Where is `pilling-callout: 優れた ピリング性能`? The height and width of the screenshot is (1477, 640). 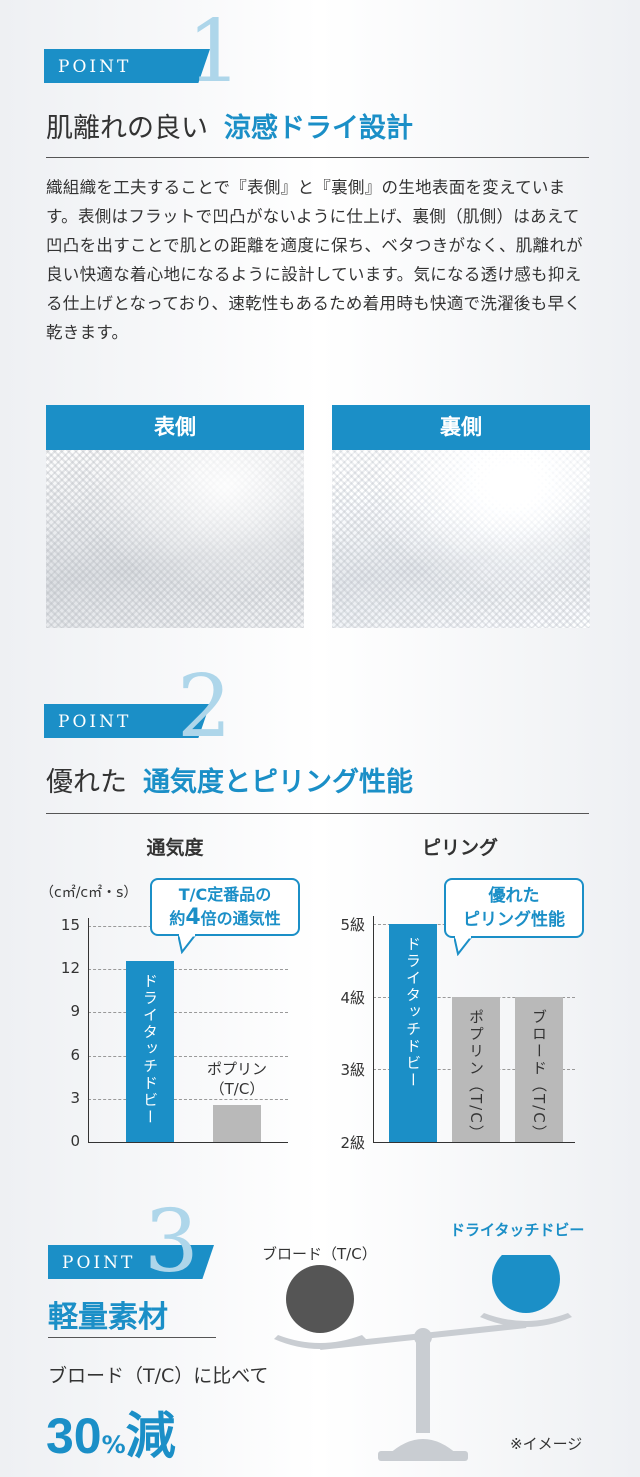
pilling-callout: 優れた ピリング性能 is located at coordinates (514, 908).